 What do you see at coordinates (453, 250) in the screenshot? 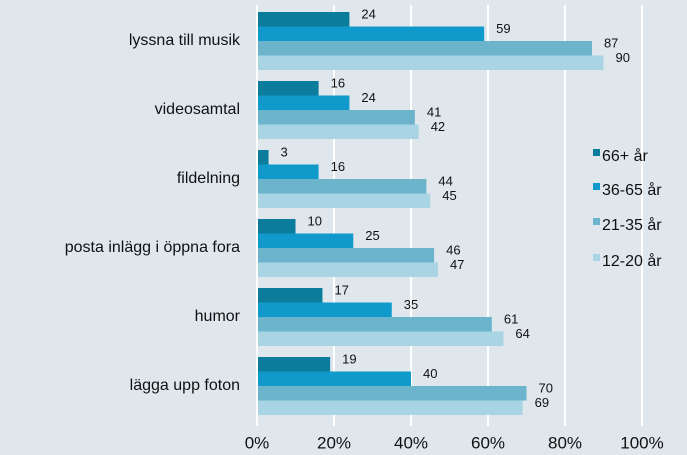
I see `value-label: 46` at bounding box center [453, 250].